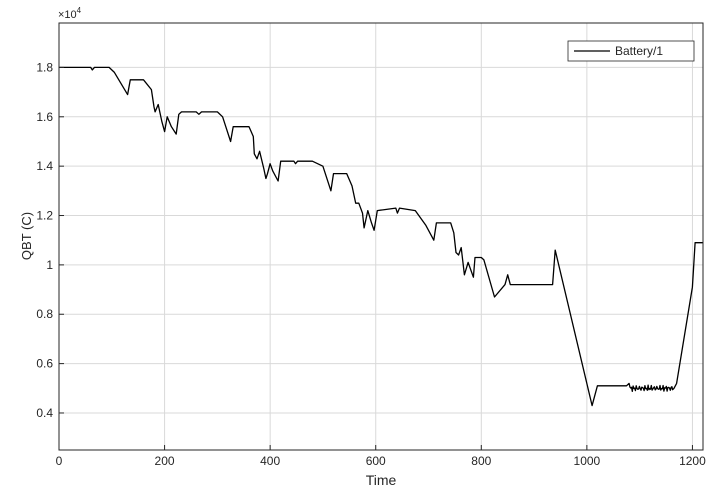 This screenshot has width=726, height=491. Describe the element at coordinates (49, 265) in the screenshot. I see `y-tick-label: 1` at that location.